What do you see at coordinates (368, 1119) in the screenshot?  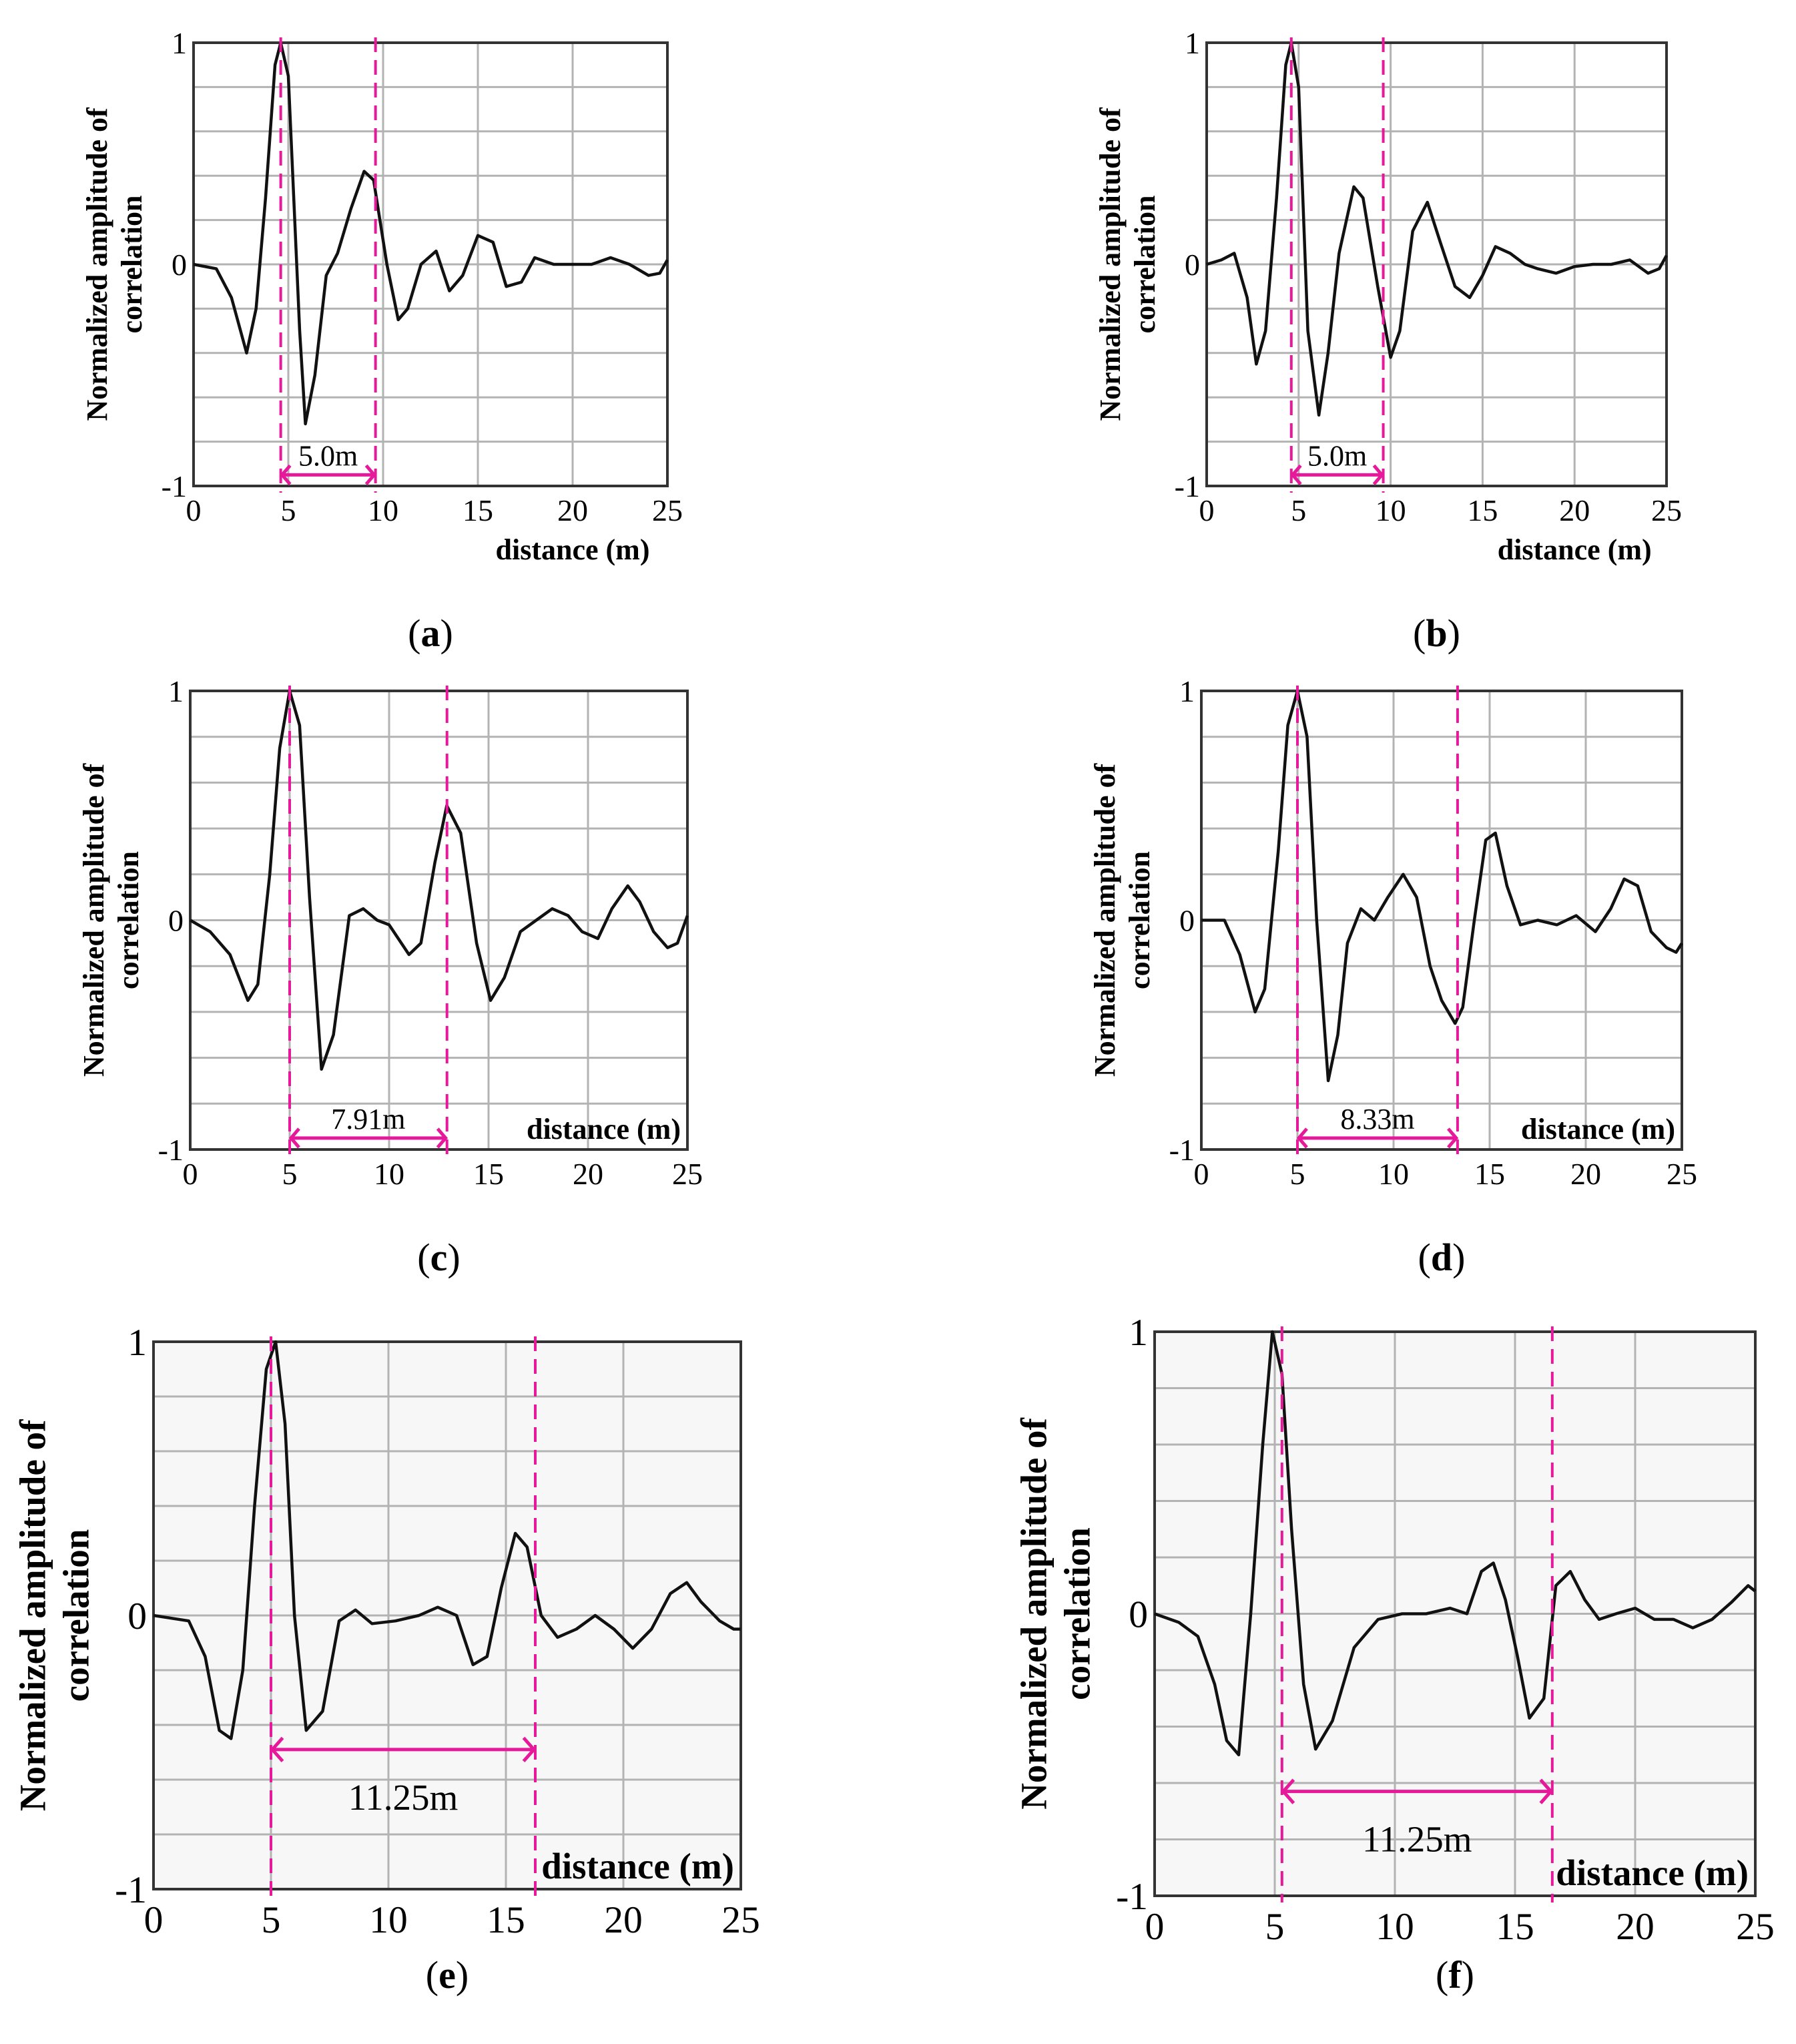 I see `span-label: 7.91m` at bounding box center [368, 1119].